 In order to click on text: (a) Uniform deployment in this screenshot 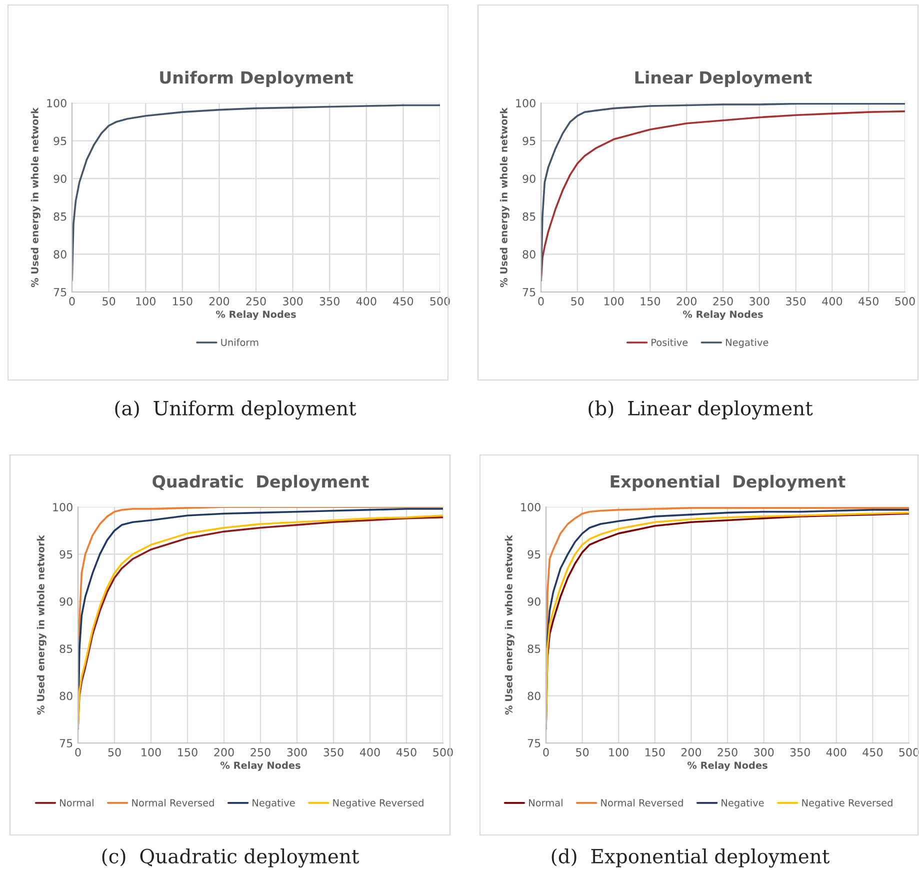, I will do `click(235, 410)`.